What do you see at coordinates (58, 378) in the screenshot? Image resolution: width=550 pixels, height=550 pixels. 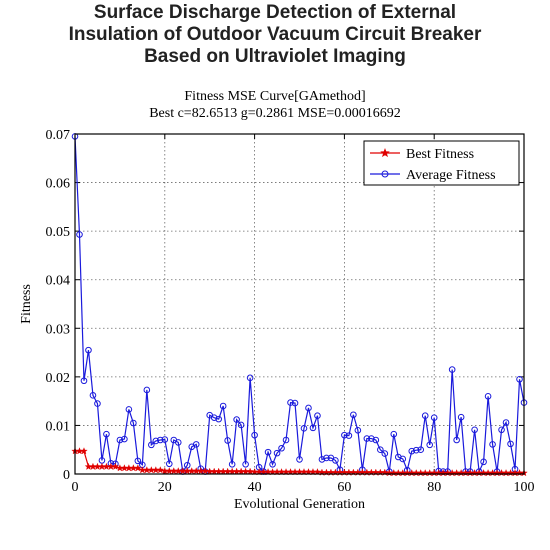 I see `y-tick-label: 0.02` at bounding box center [58, 378].